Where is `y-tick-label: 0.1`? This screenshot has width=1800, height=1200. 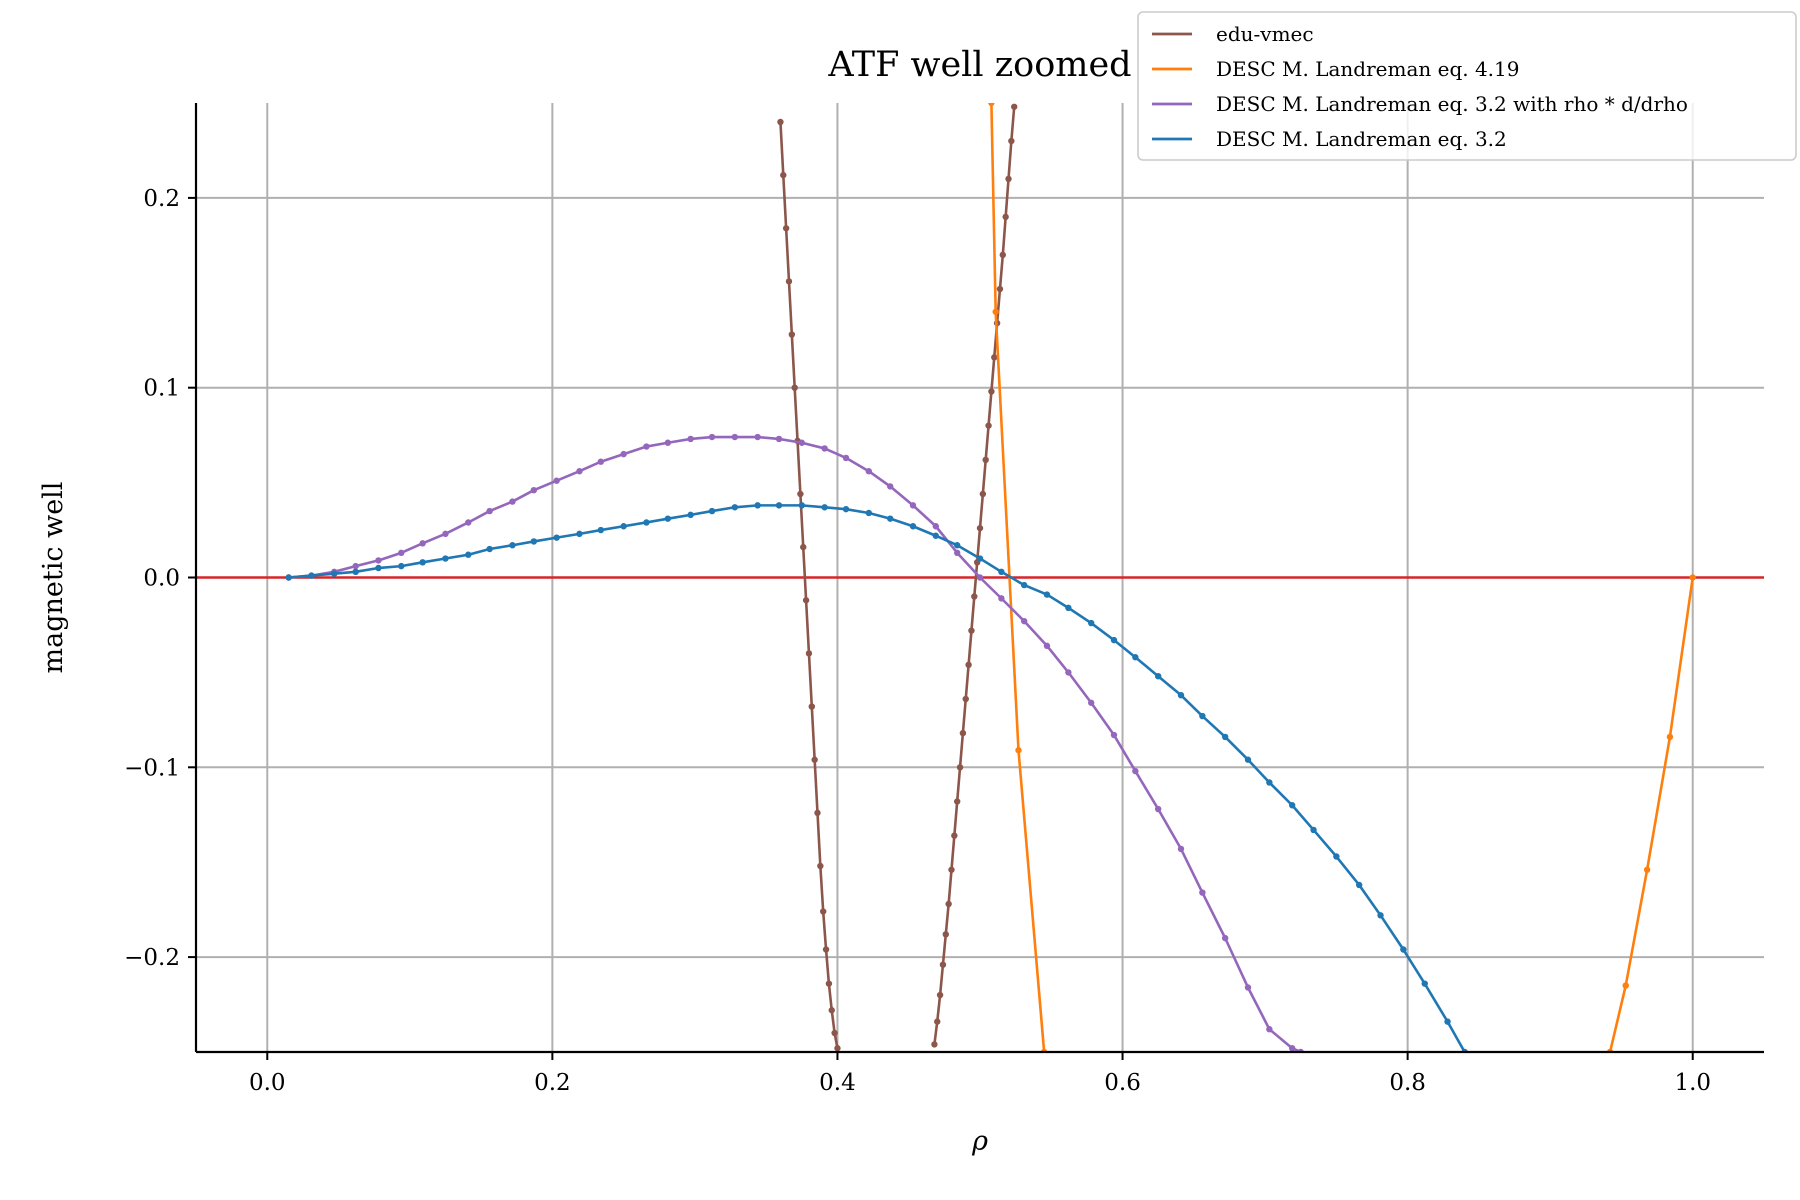 y-tick-label: 0.1 is located at coordinates (161, 389).